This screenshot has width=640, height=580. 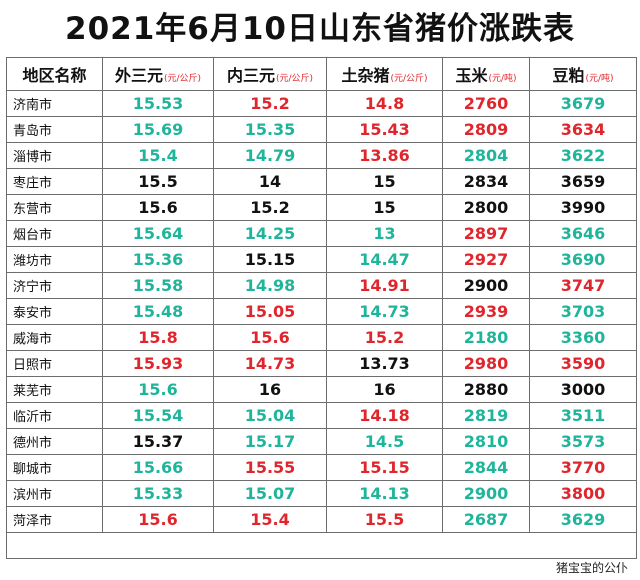 What do you see at coordinates (384, 467) in the screenshot?
I see `mixed-price-cell: 15.15` at bounding box center [384, 467].